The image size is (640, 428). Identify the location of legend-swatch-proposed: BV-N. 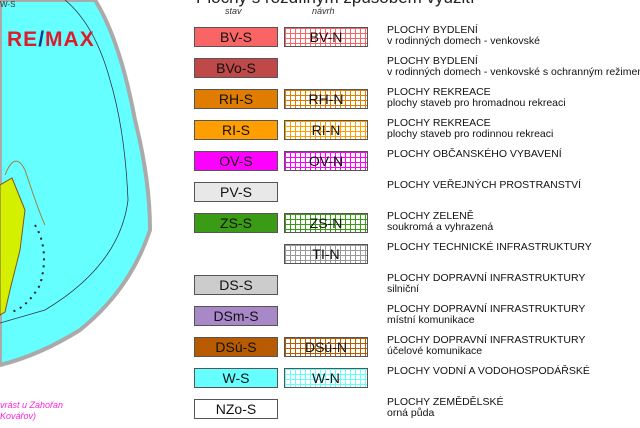
(326, 37).